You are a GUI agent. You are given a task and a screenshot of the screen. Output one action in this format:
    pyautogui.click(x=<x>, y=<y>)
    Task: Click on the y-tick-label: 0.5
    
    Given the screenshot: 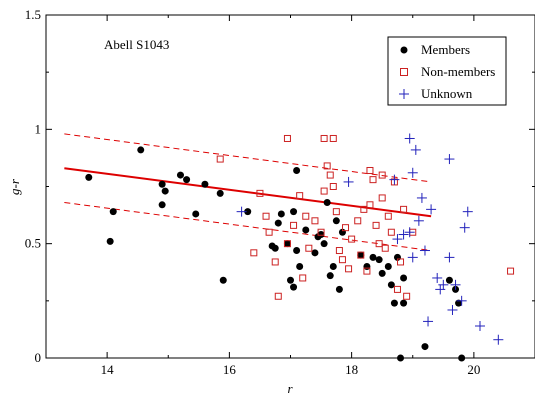 What is the action you would take?
    pyautogui.click(x=33, y=243)
    